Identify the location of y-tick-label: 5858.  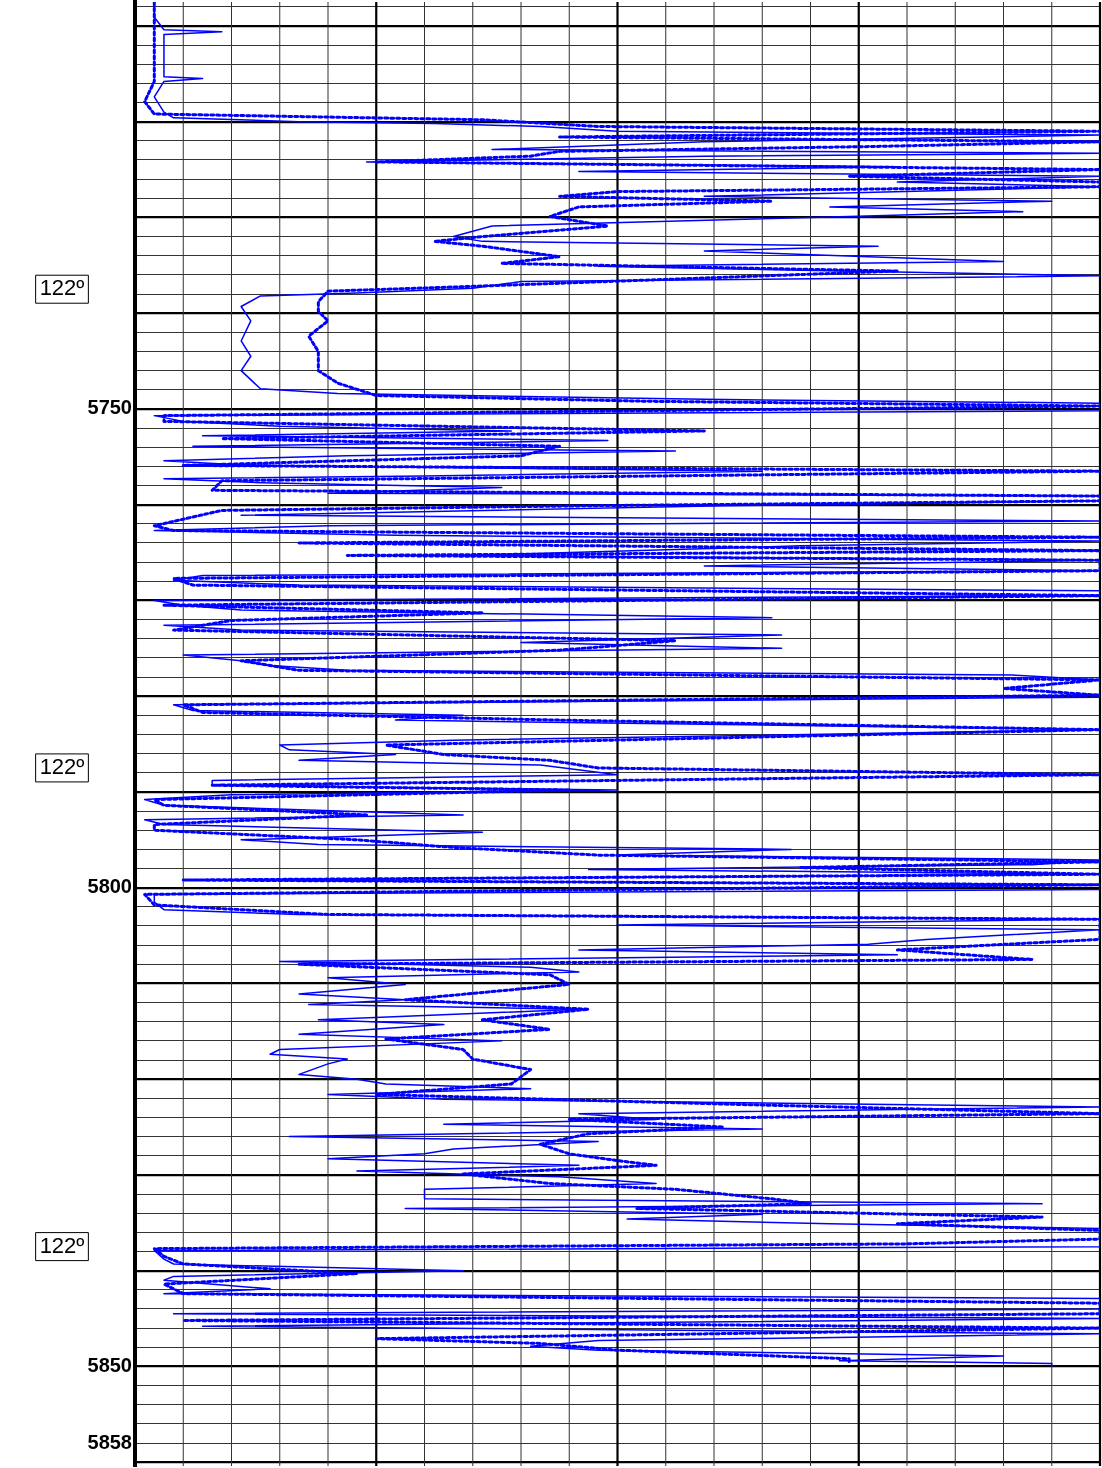
(109, 1441).